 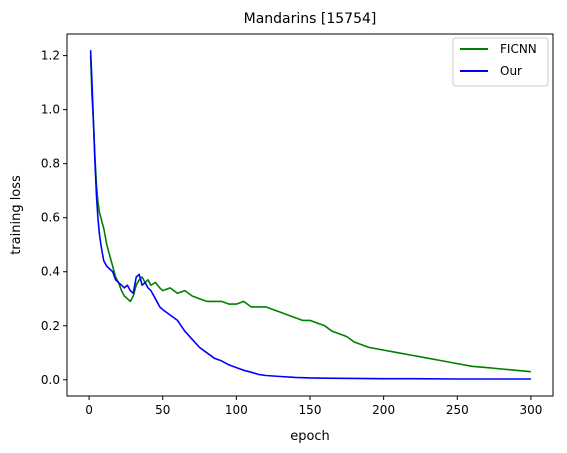 I want to click on legend: FICNN Our, so click(x=500, y=62).